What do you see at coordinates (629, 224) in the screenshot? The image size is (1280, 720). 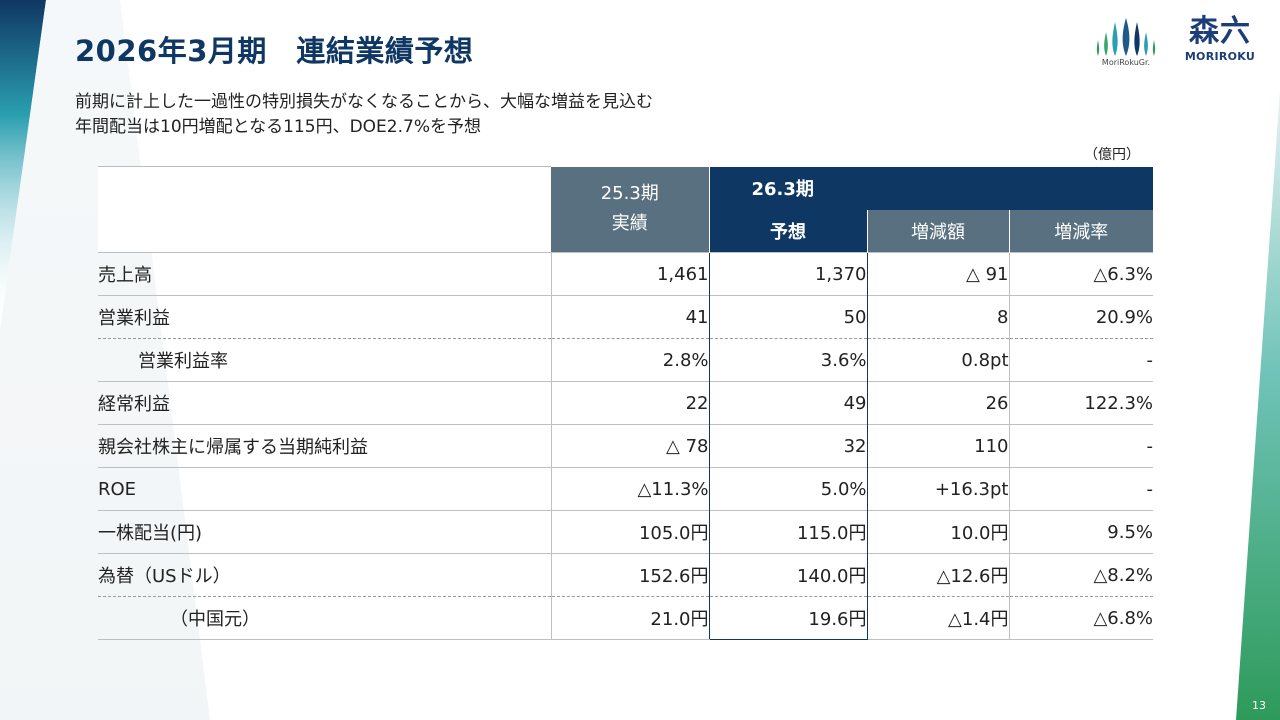 I see `prev-sub-label: 実績` at bounding box center [629, 224].